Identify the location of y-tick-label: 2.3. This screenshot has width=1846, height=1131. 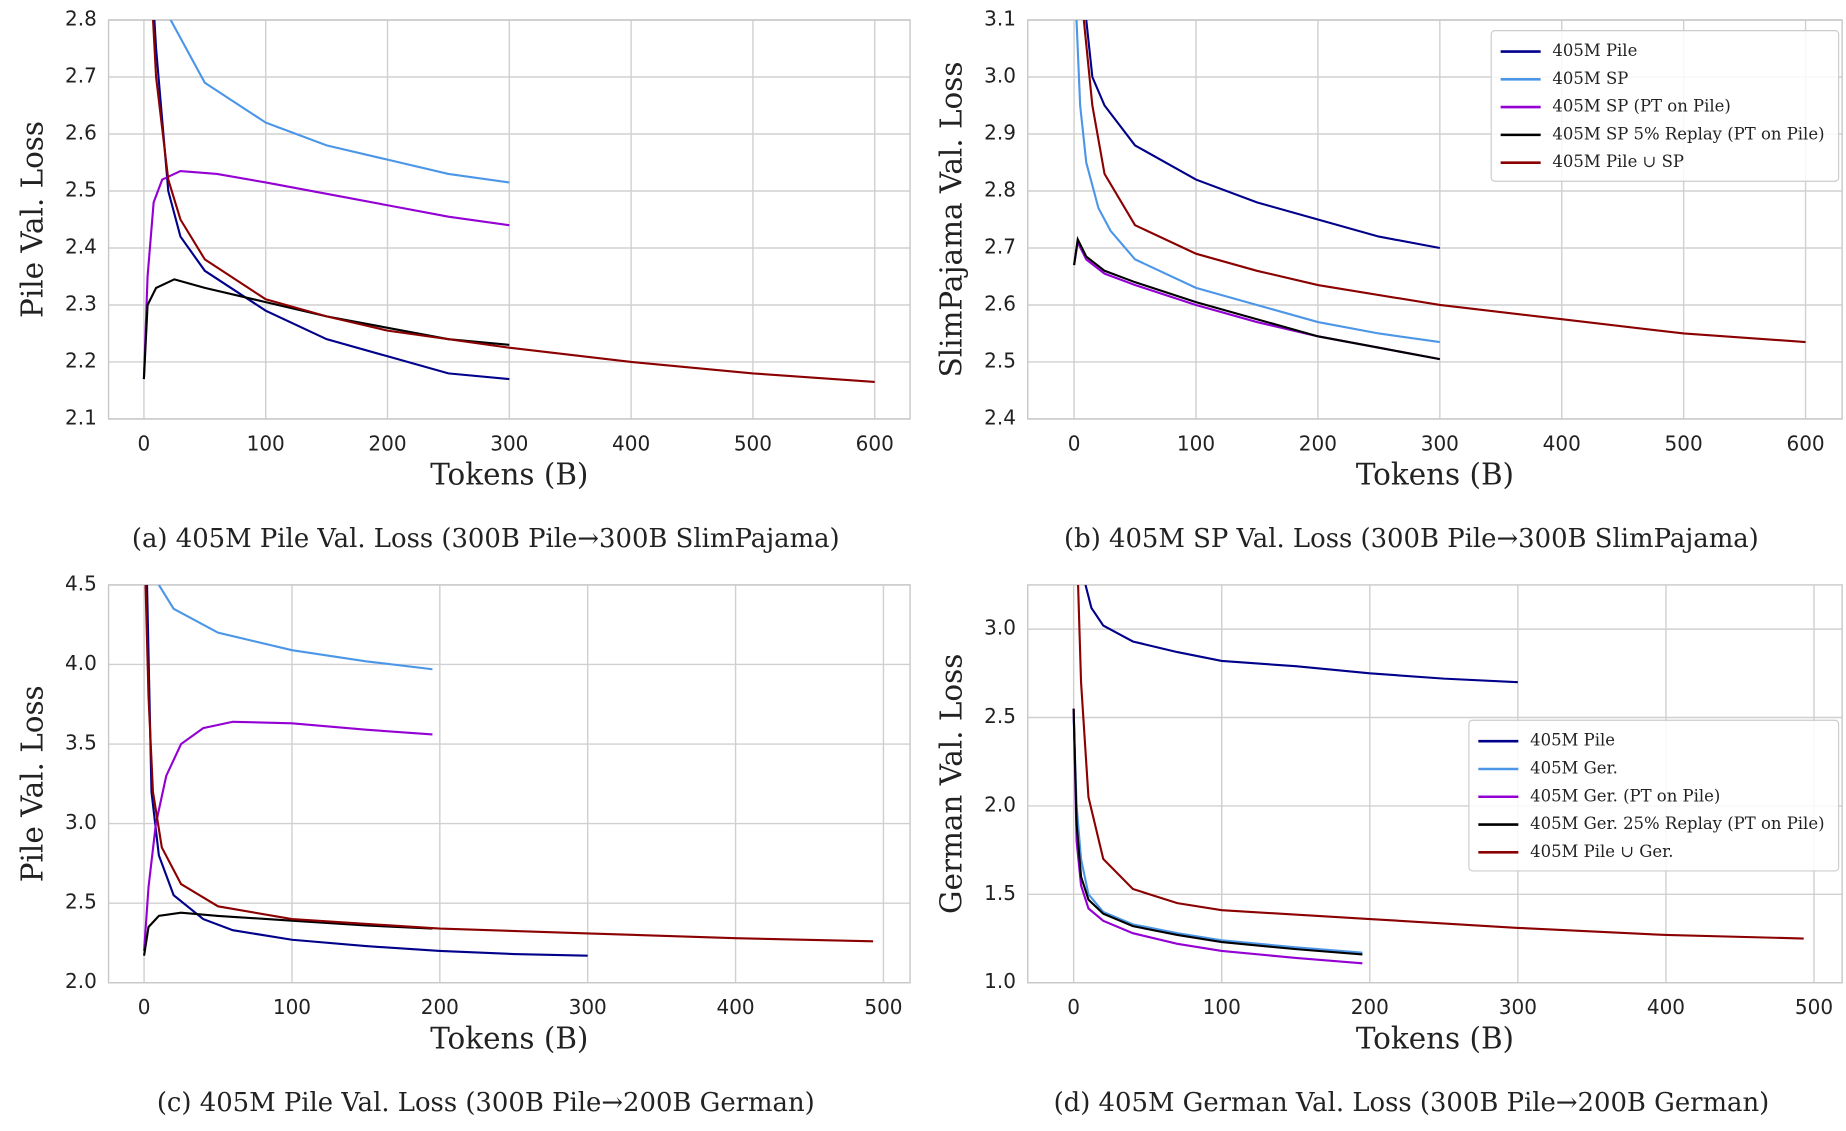
(81, 303).